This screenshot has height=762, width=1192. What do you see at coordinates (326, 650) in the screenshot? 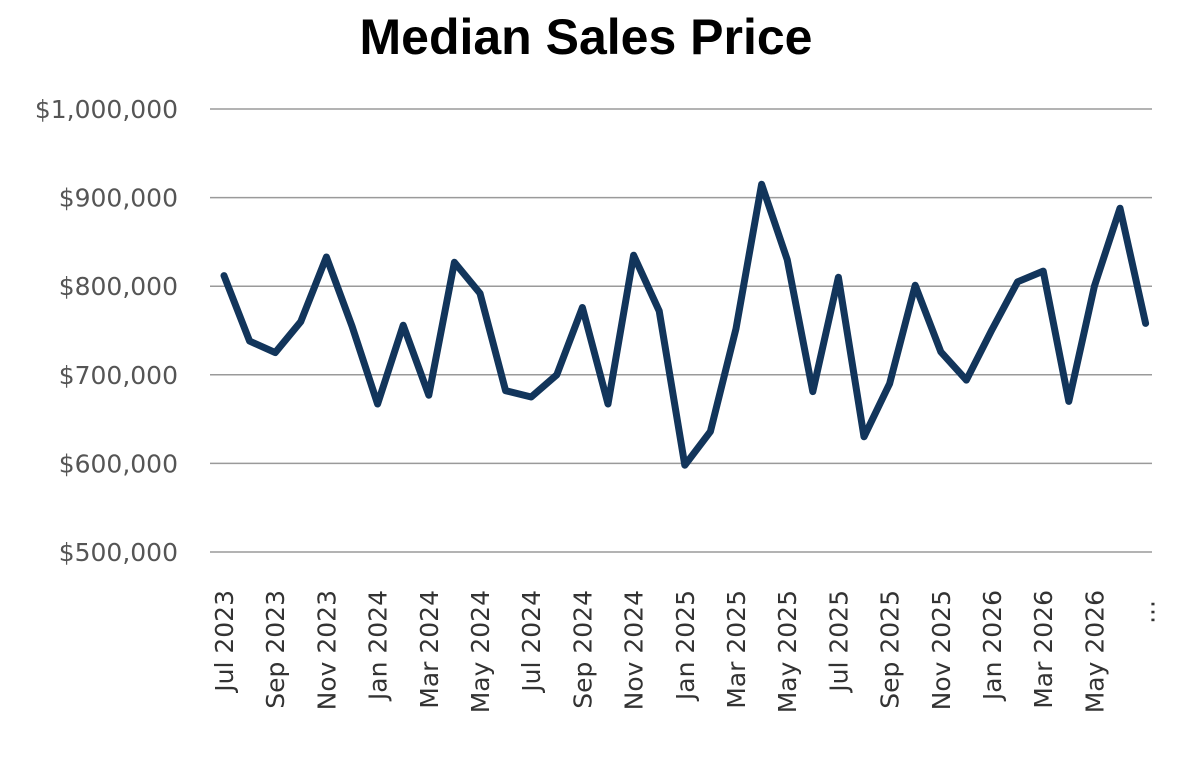
I see `x-tick-label: Nov 2023` at bounding box center [326, 650].